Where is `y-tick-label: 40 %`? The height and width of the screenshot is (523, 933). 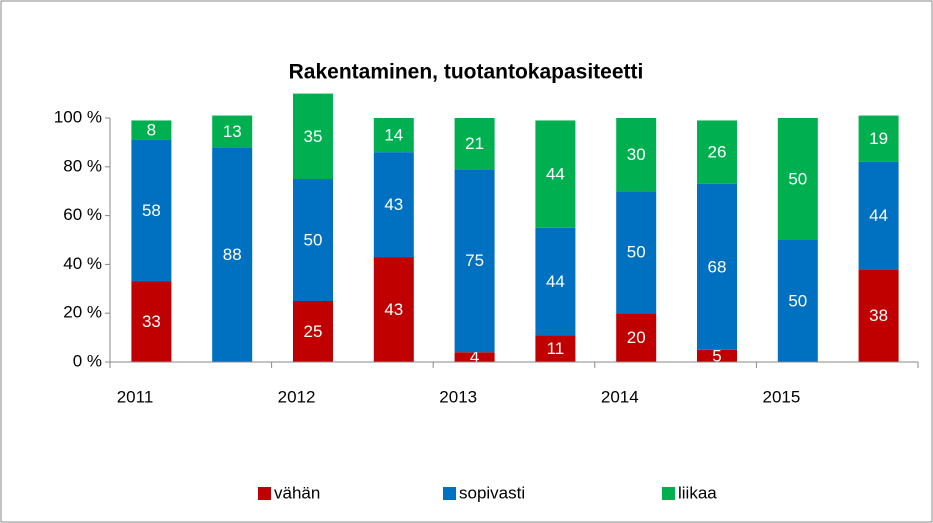 y-tick-label: 40 % is located at coordinates (82, 263).